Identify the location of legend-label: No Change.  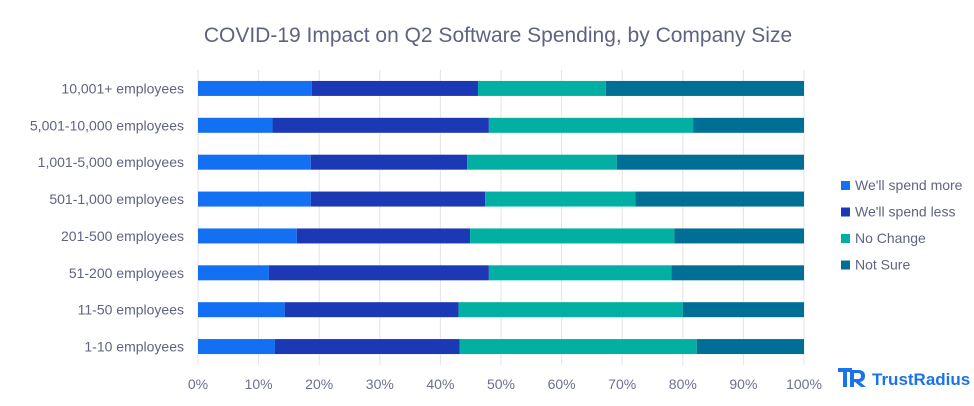
(890, 238).